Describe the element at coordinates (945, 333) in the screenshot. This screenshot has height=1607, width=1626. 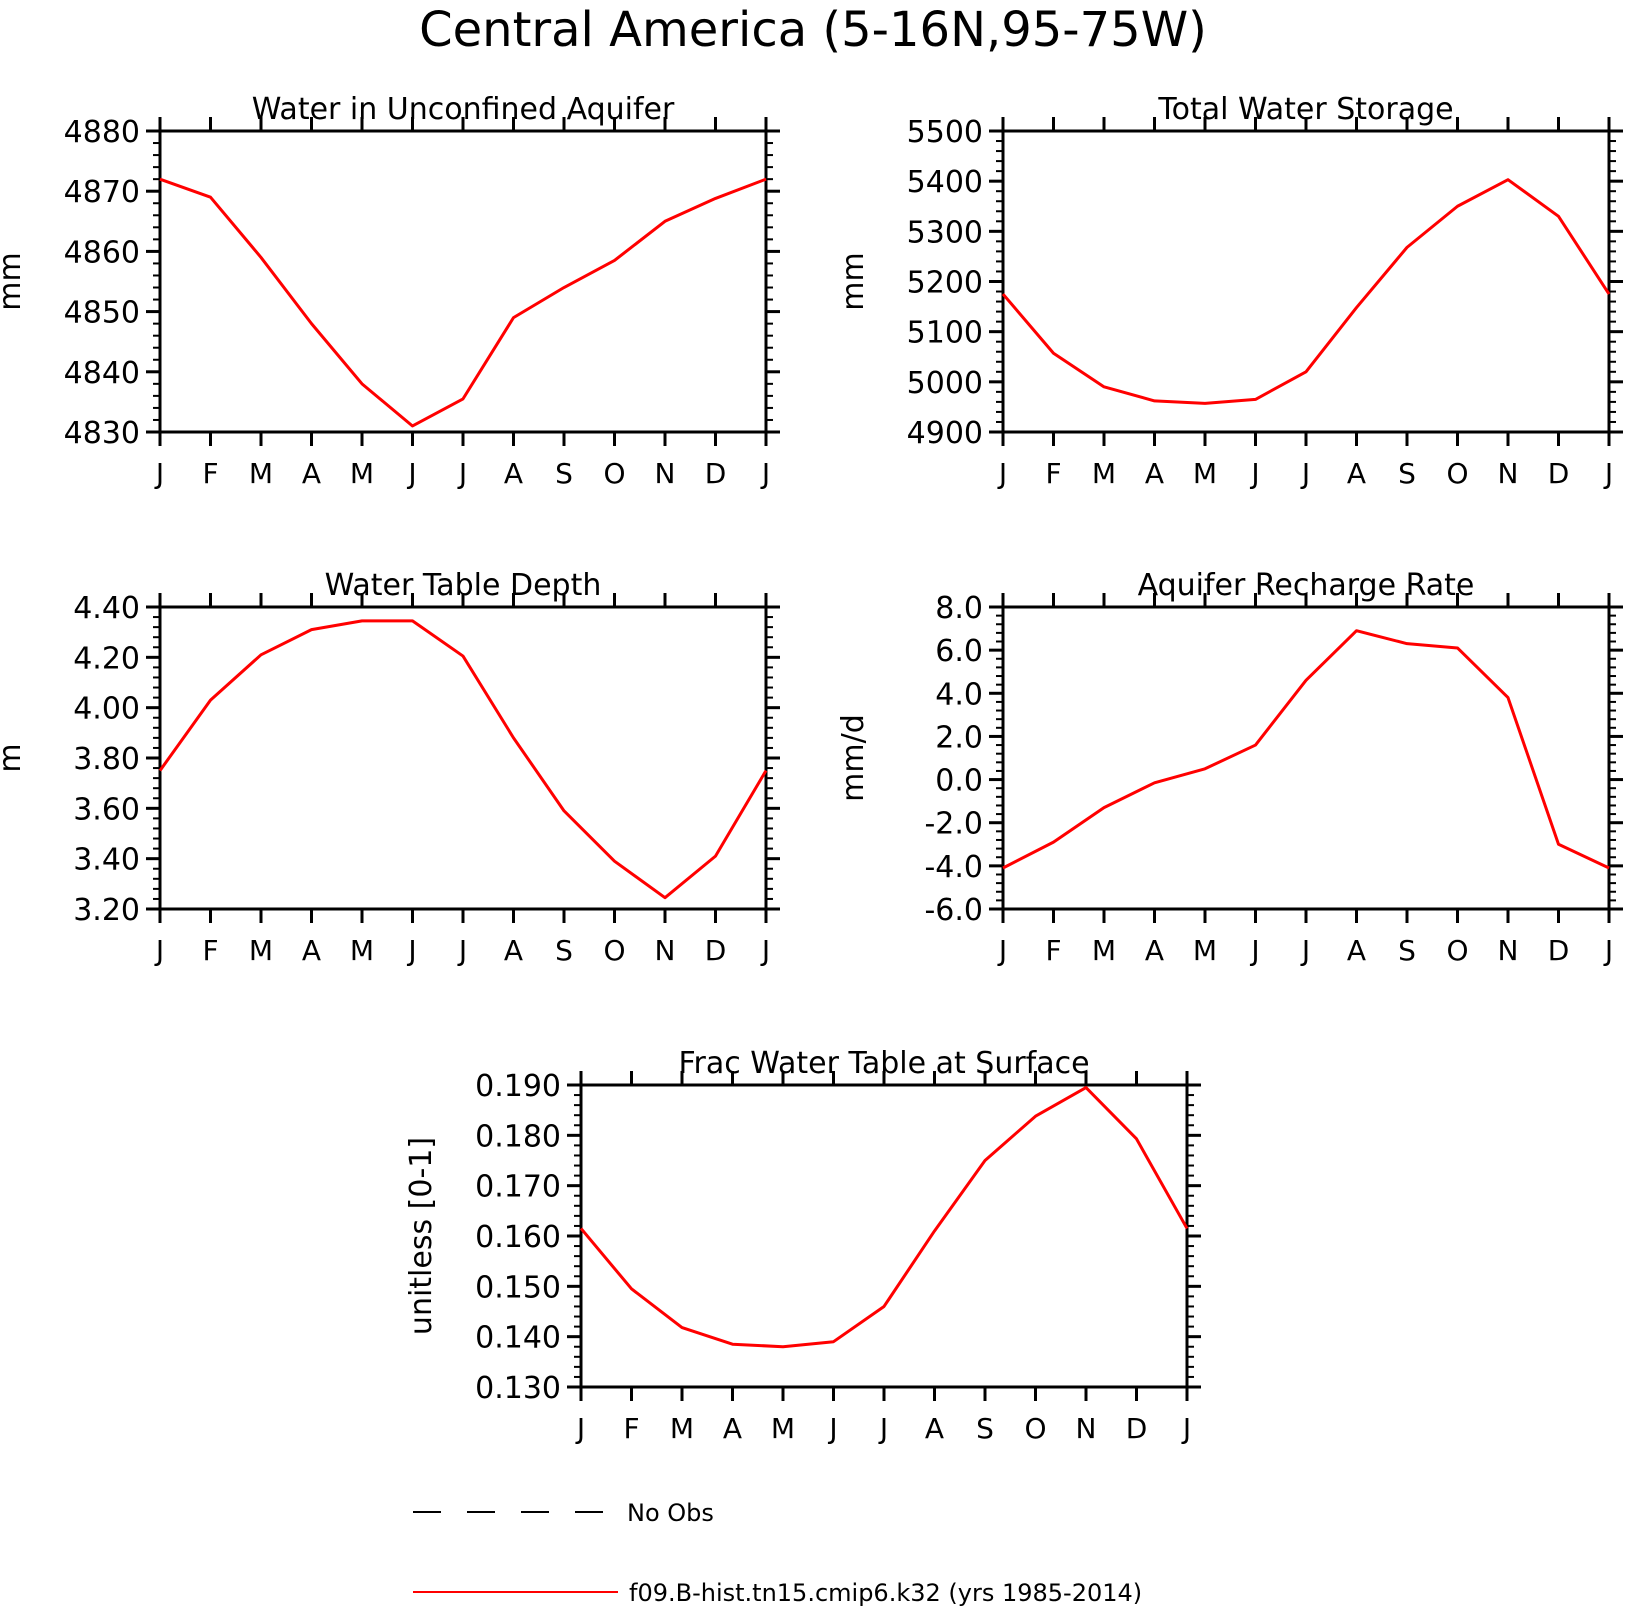
I see `y-tick-label: 5100` at that location.